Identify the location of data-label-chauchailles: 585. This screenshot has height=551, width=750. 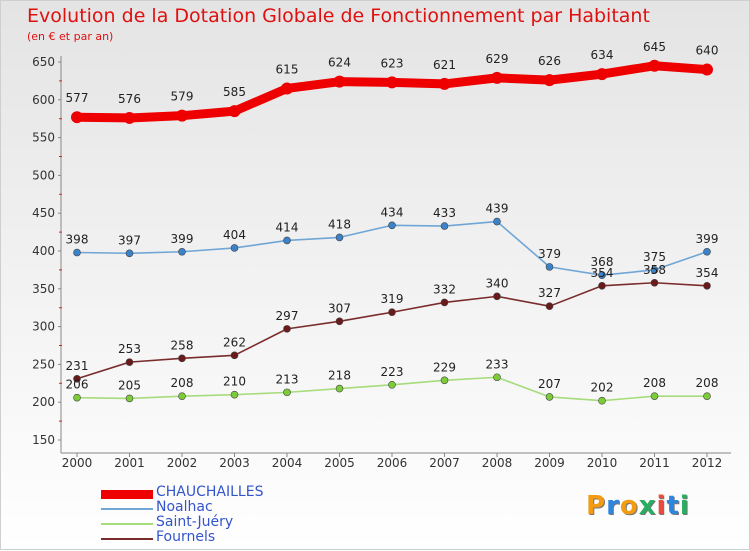
(234, 92).